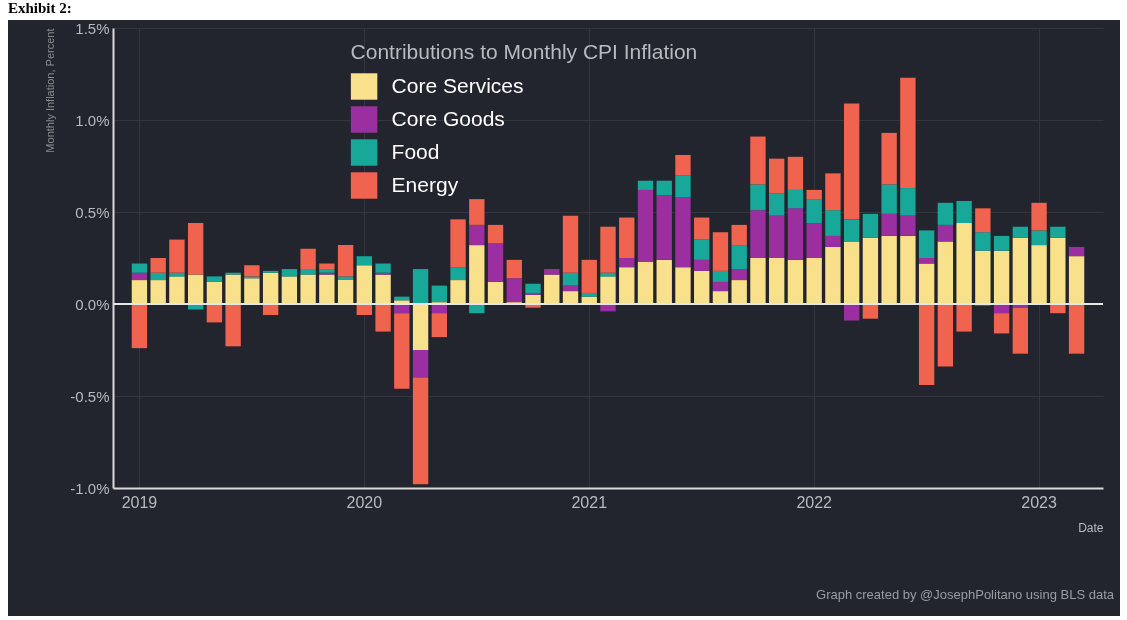 Image resolution: width=1127 pixels, height=620 pixels. I want to click on legend-label: Food, so click(415, 151).